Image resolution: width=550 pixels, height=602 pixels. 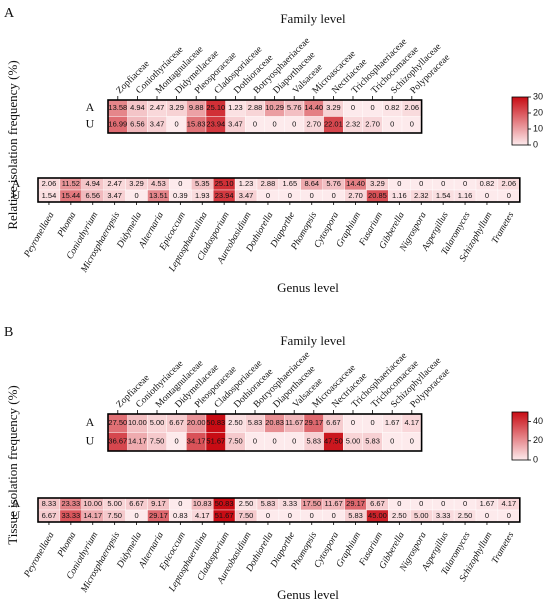 What do you see at coordinates (196, 107) in the screenshot?
I see `family-cell-label: 9.88` at bounding box center [196, 107].